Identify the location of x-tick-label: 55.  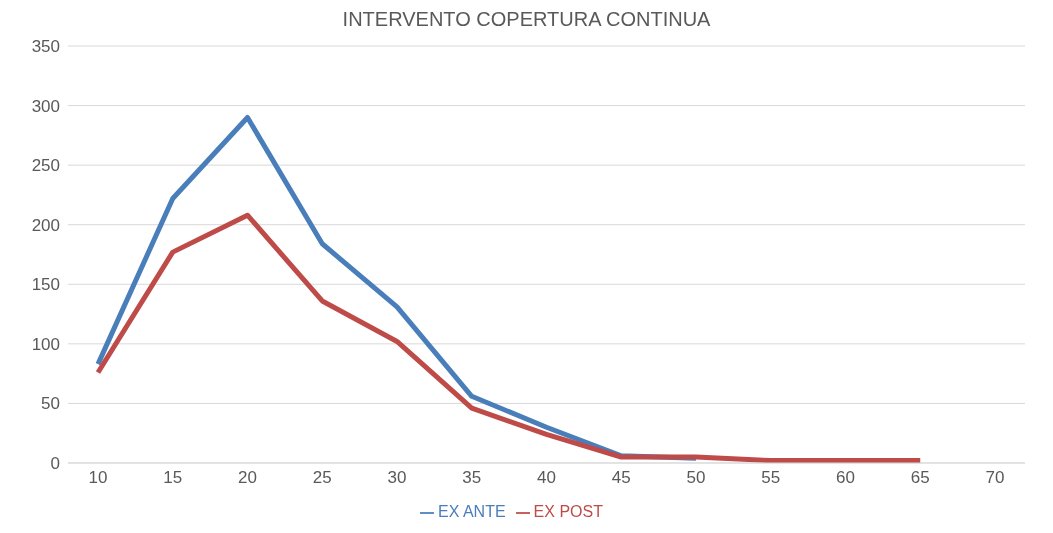
(771, 478).